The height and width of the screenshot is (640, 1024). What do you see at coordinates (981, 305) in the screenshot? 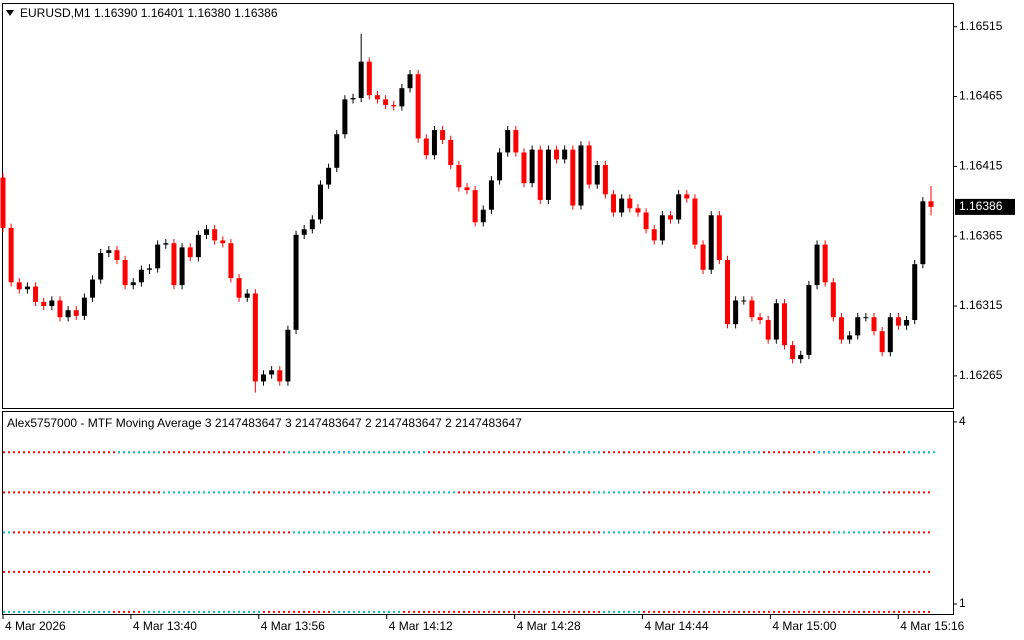
I see `y-tick-label: 1.16315` at bounding box center [981, 305].